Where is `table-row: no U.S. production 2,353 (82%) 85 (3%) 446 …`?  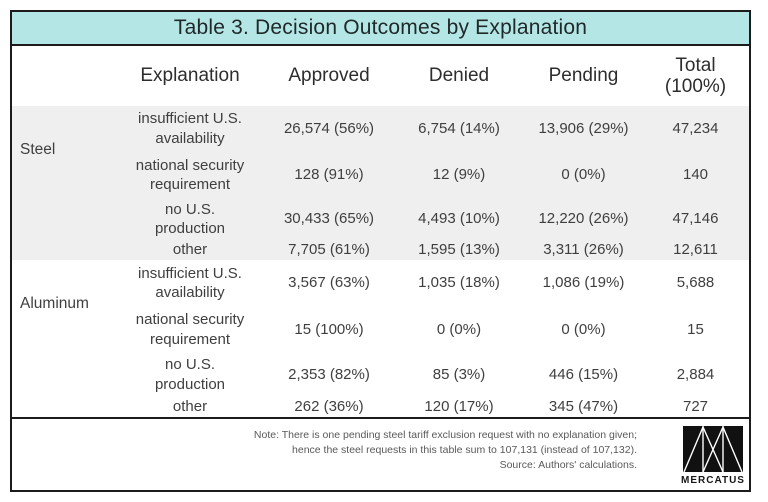
table-row: no U.S. production 2,353 (82%) 85 (3%) 446 … is located at coordinates (380, 374).